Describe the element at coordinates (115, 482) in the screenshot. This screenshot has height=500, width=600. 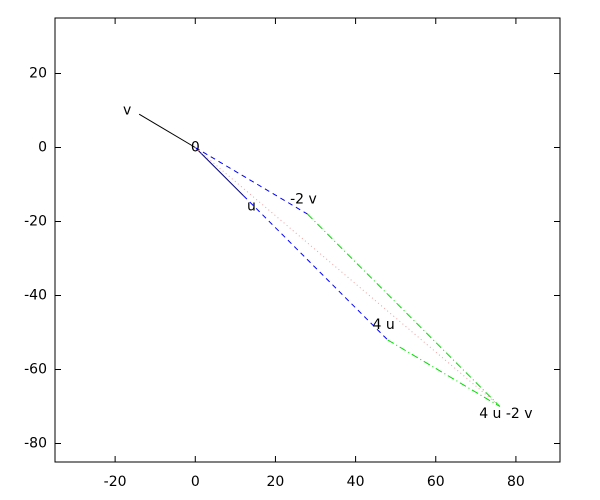
I see `x-tick-label: -20` at that location.